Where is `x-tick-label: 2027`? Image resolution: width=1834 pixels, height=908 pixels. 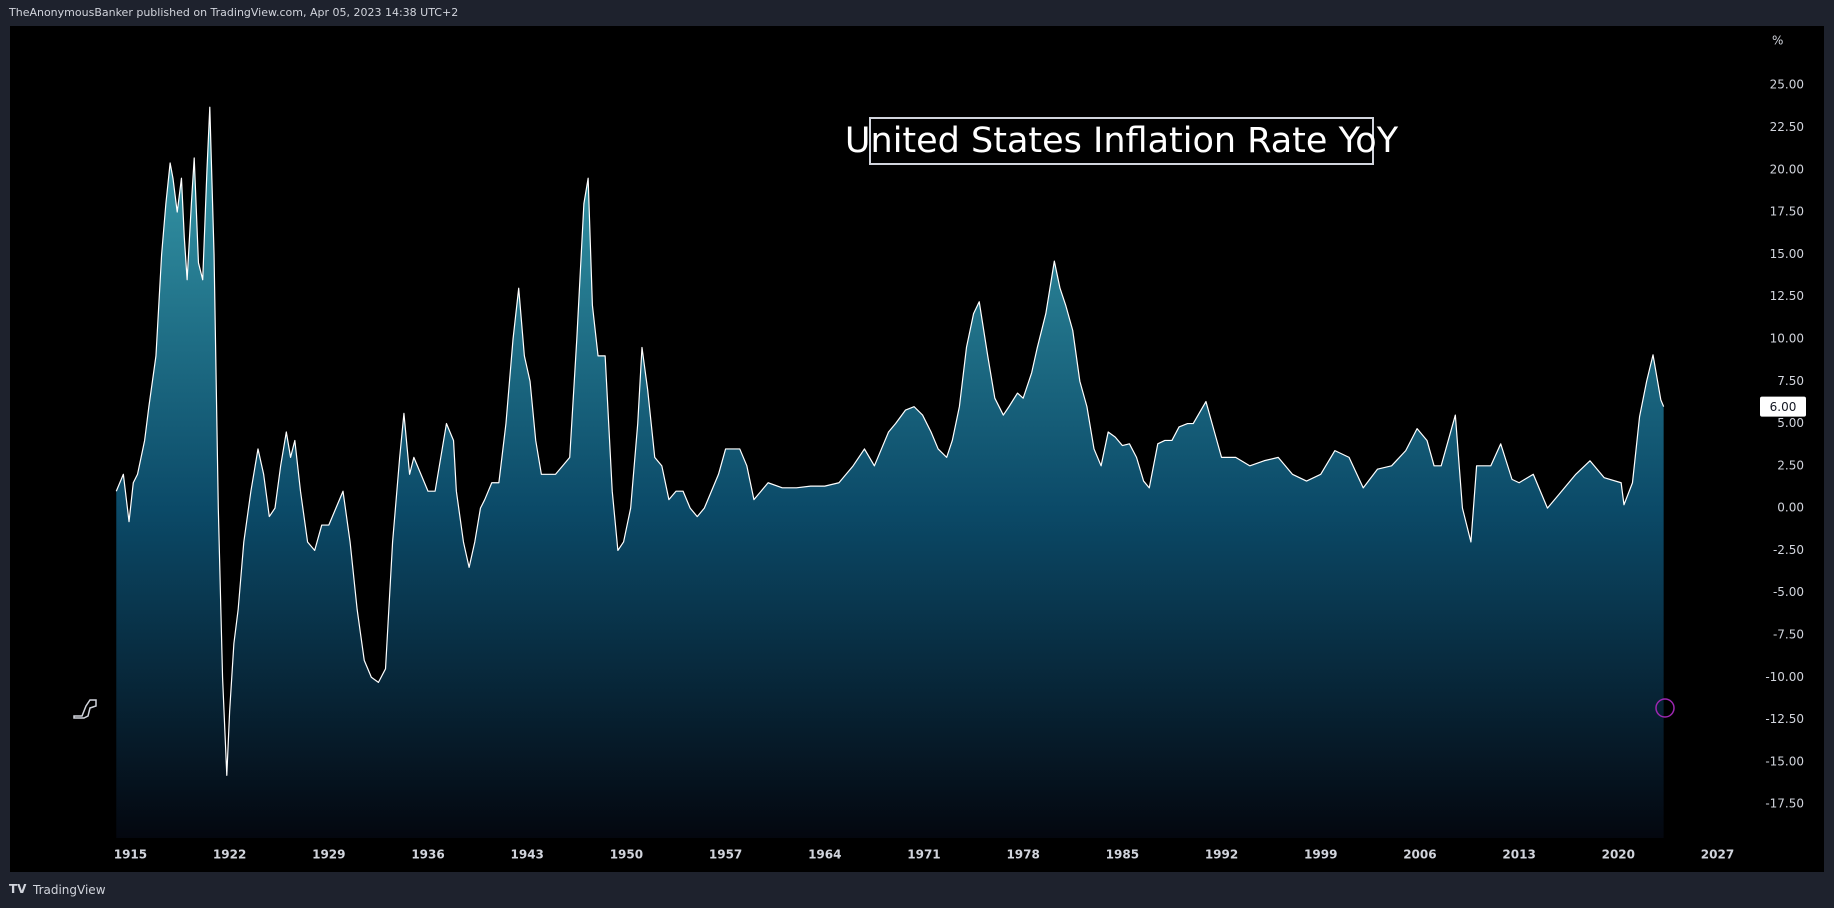
x-tick-label: 2027 is located at coordinates (1717, 855).